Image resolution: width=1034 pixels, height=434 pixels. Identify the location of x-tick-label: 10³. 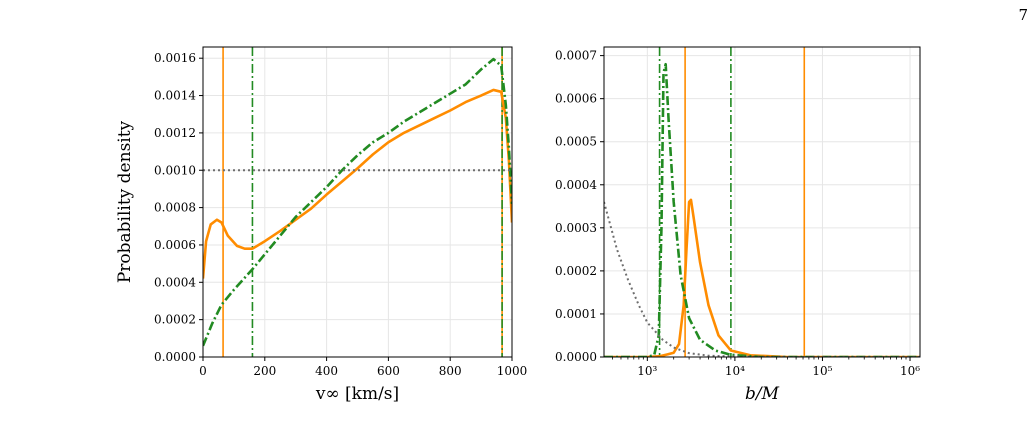
(647, 371).